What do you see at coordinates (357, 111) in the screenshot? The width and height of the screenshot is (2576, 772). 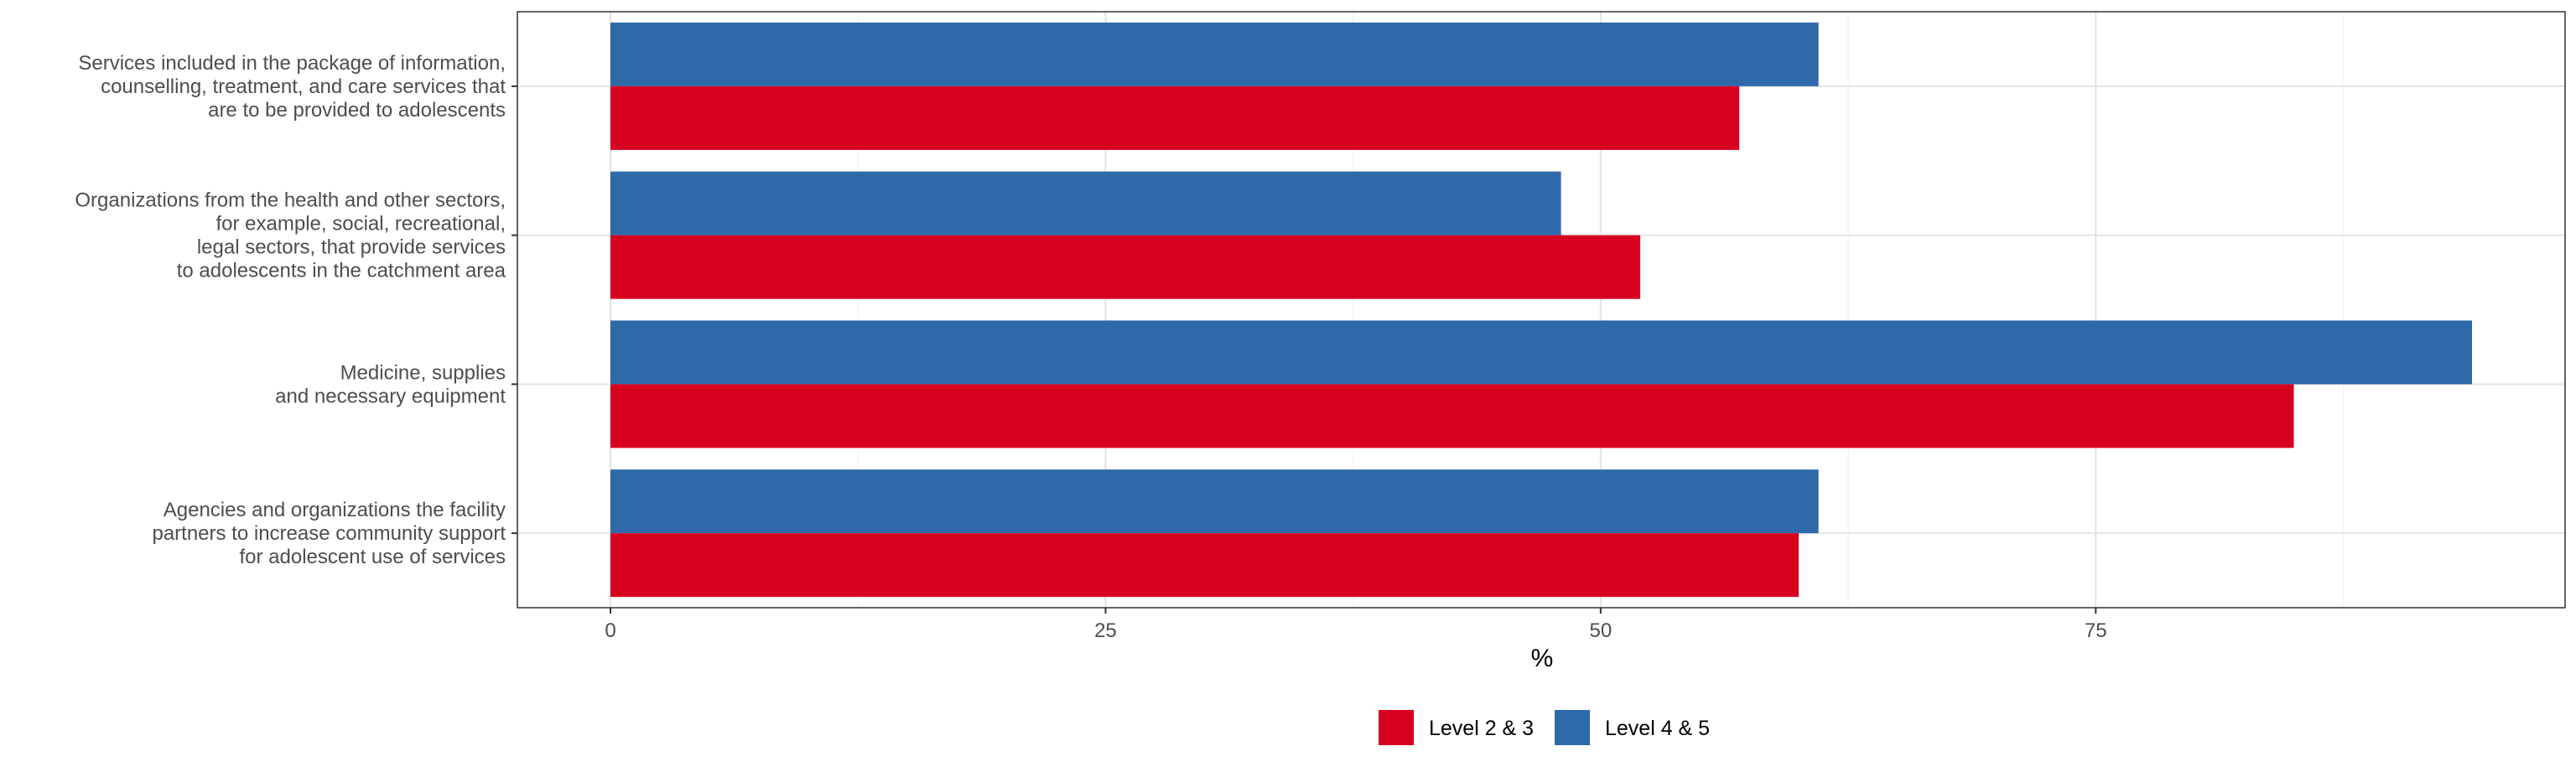 I see `category-label-line: are to be provided to adolescents` at bounding box center [357, 111].